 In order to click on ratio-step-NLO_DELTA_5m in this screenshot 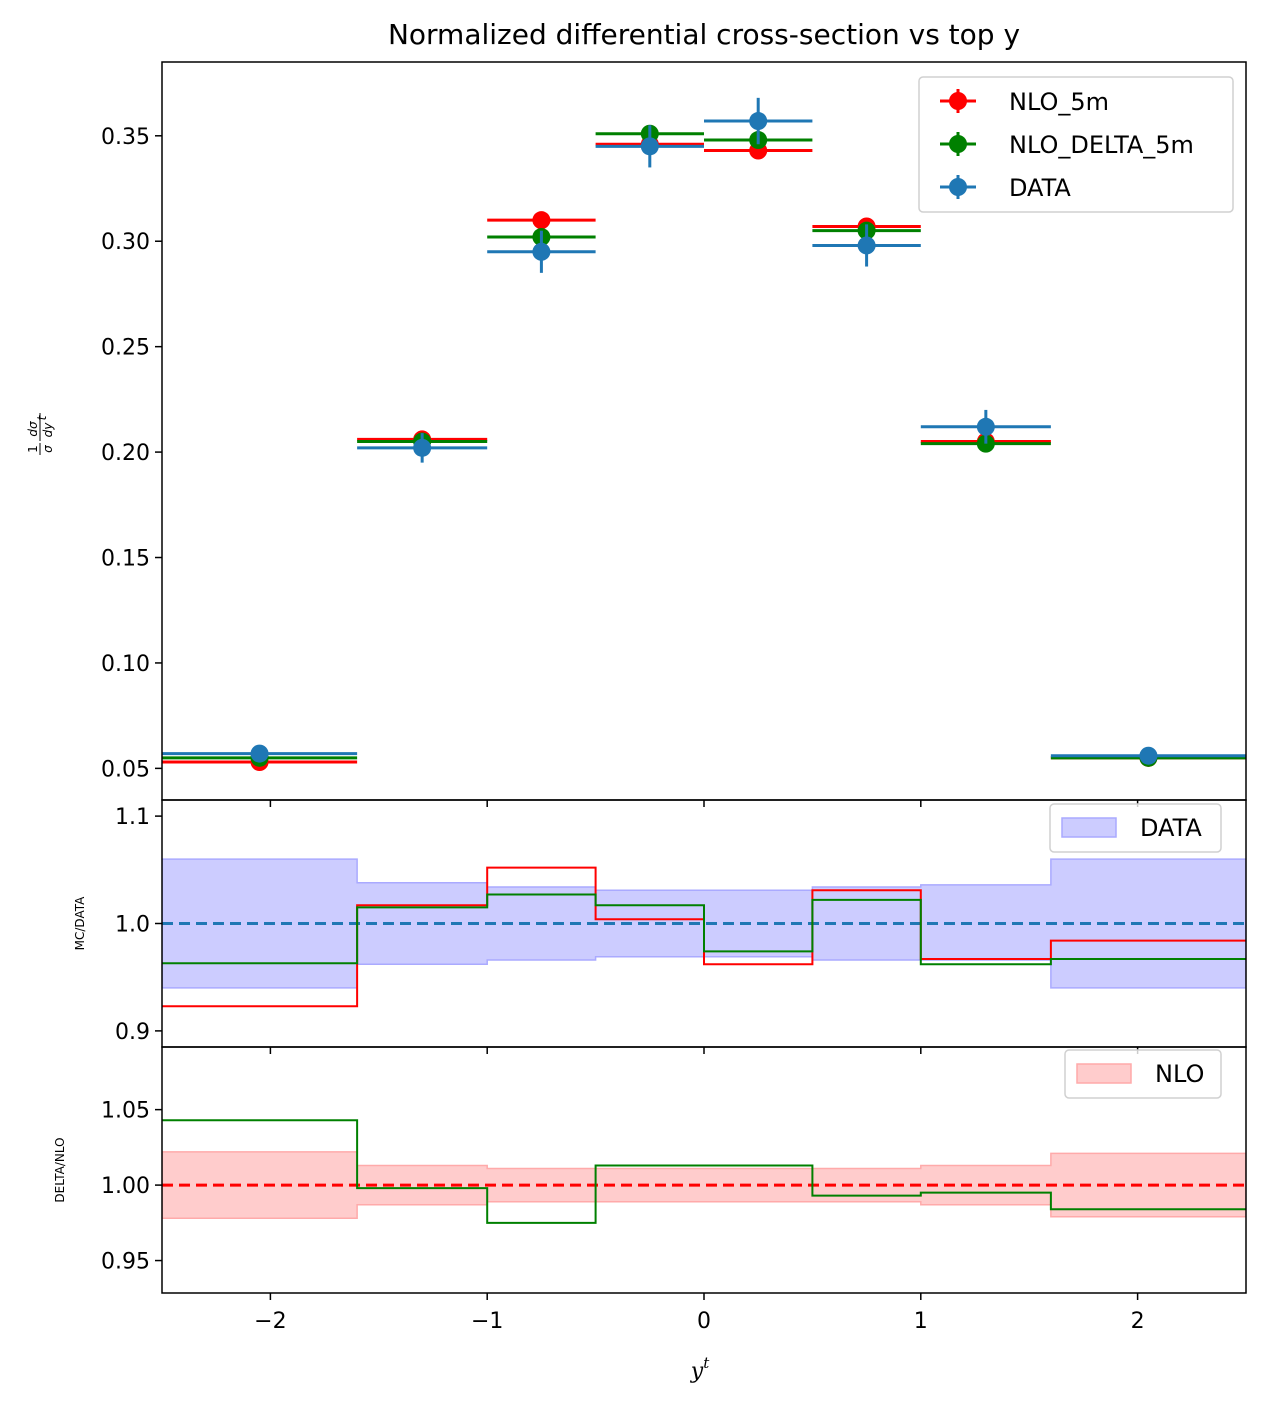, I will do `click(704, 929)`.